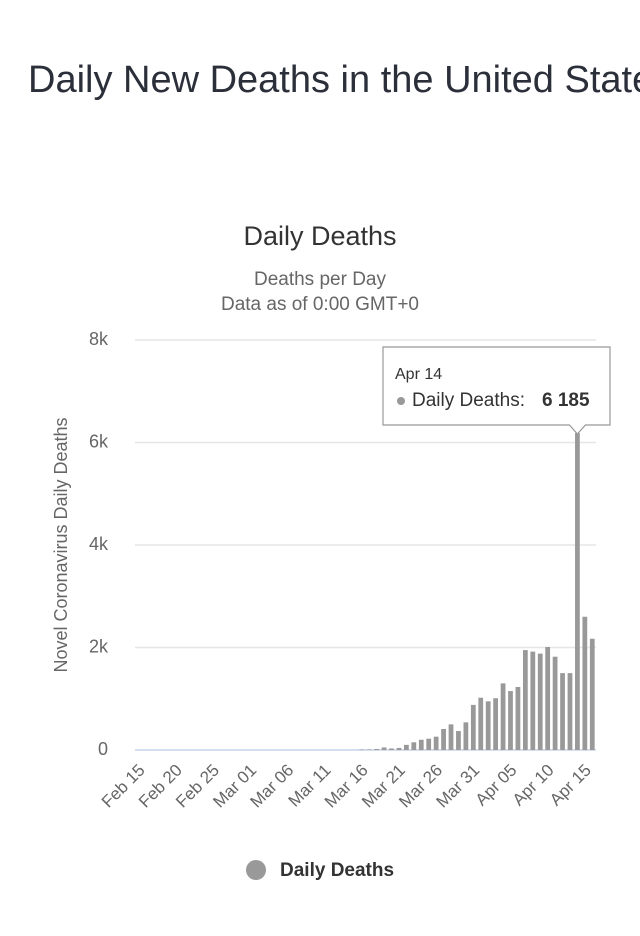 The image size is (640, 936). I want to click on y-tick-label: 6k, so click(99, 441).